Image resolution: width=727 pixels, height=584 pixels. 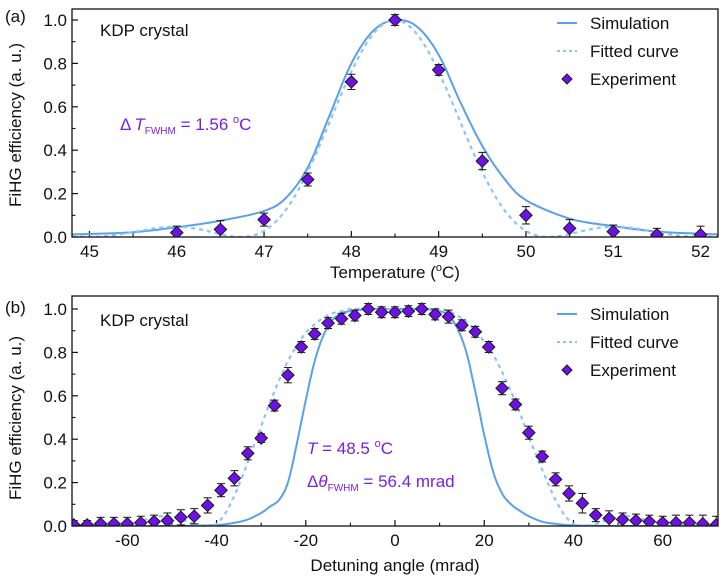 I want to click on fwhm-annotation-b: ΔθFWHM = 56.4 mrad, so click(x=381, y=483).